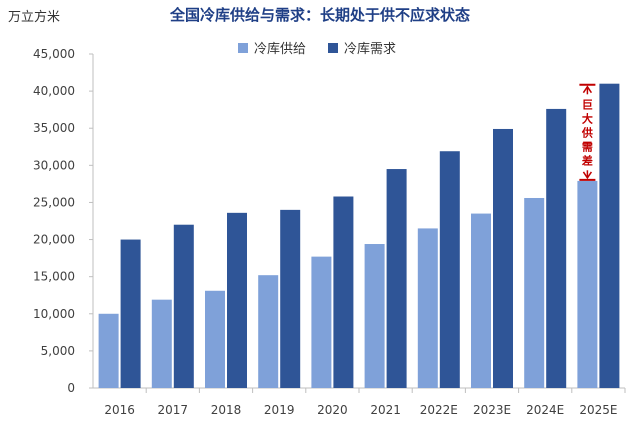 This screenshot has height=437, width=640. What do you see at coordinates (279, 410) in the screenshot?
I see `x-tick-label: 2019` at bounding box center [279, 410].